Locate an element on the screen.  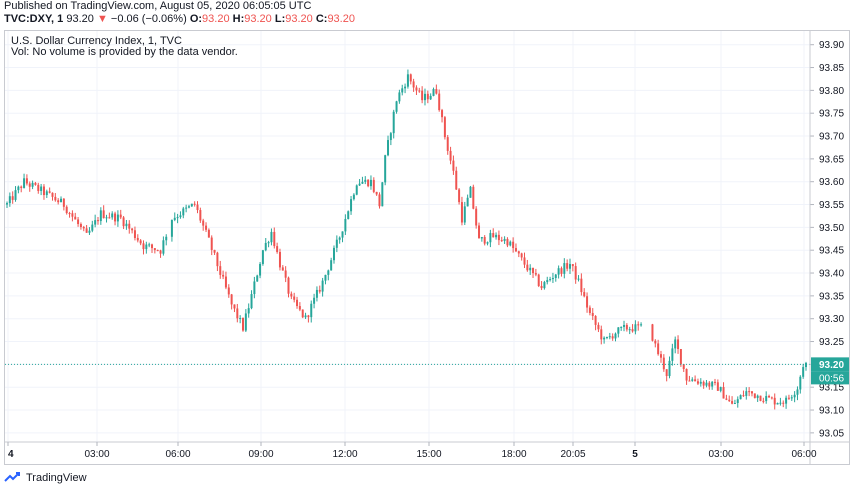
y-tick-label: 93.90 is located at coordinates (831, 45).